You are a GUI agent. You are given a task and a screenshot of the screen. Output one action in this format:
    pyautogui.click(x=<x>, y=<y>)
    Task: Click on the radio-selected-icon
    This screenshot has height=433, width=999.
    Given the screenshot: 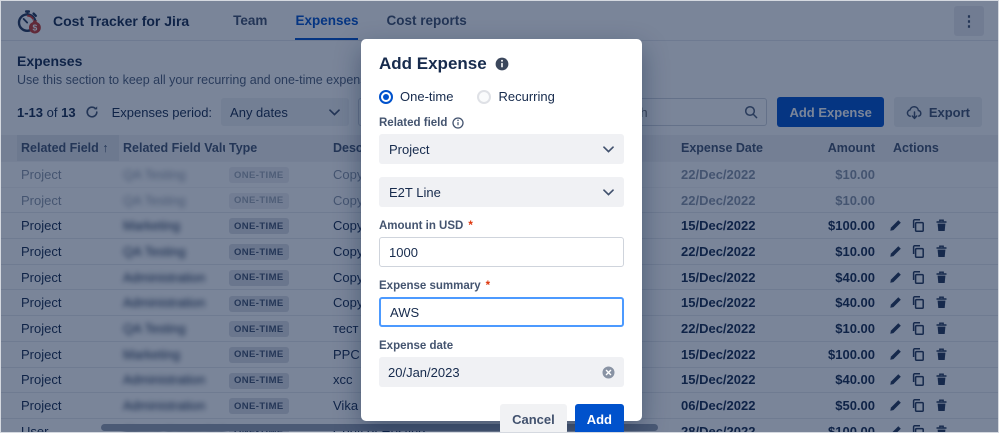 What is the action you would take?
    pyautogui.click(x=386, y=96)
    